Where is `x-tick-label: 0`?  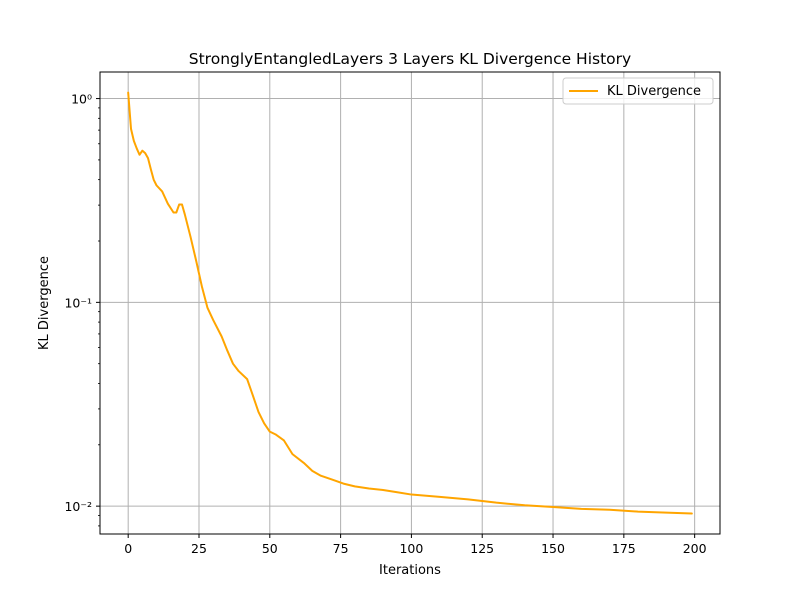 x-tick-label: 0 is located at coordinates (128, 548).